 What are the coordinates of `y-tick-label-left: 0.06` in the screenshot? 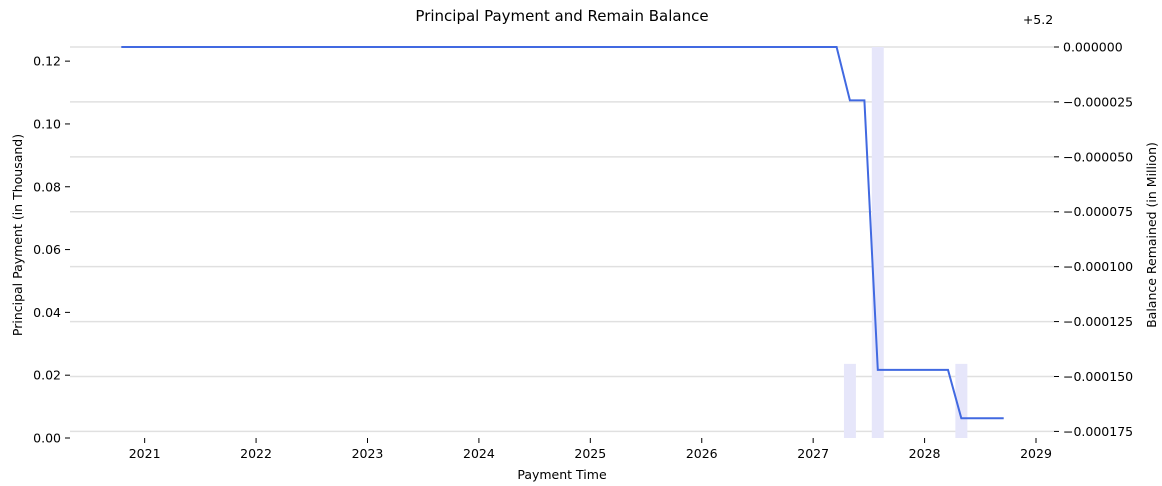 It's located at (47, 249).